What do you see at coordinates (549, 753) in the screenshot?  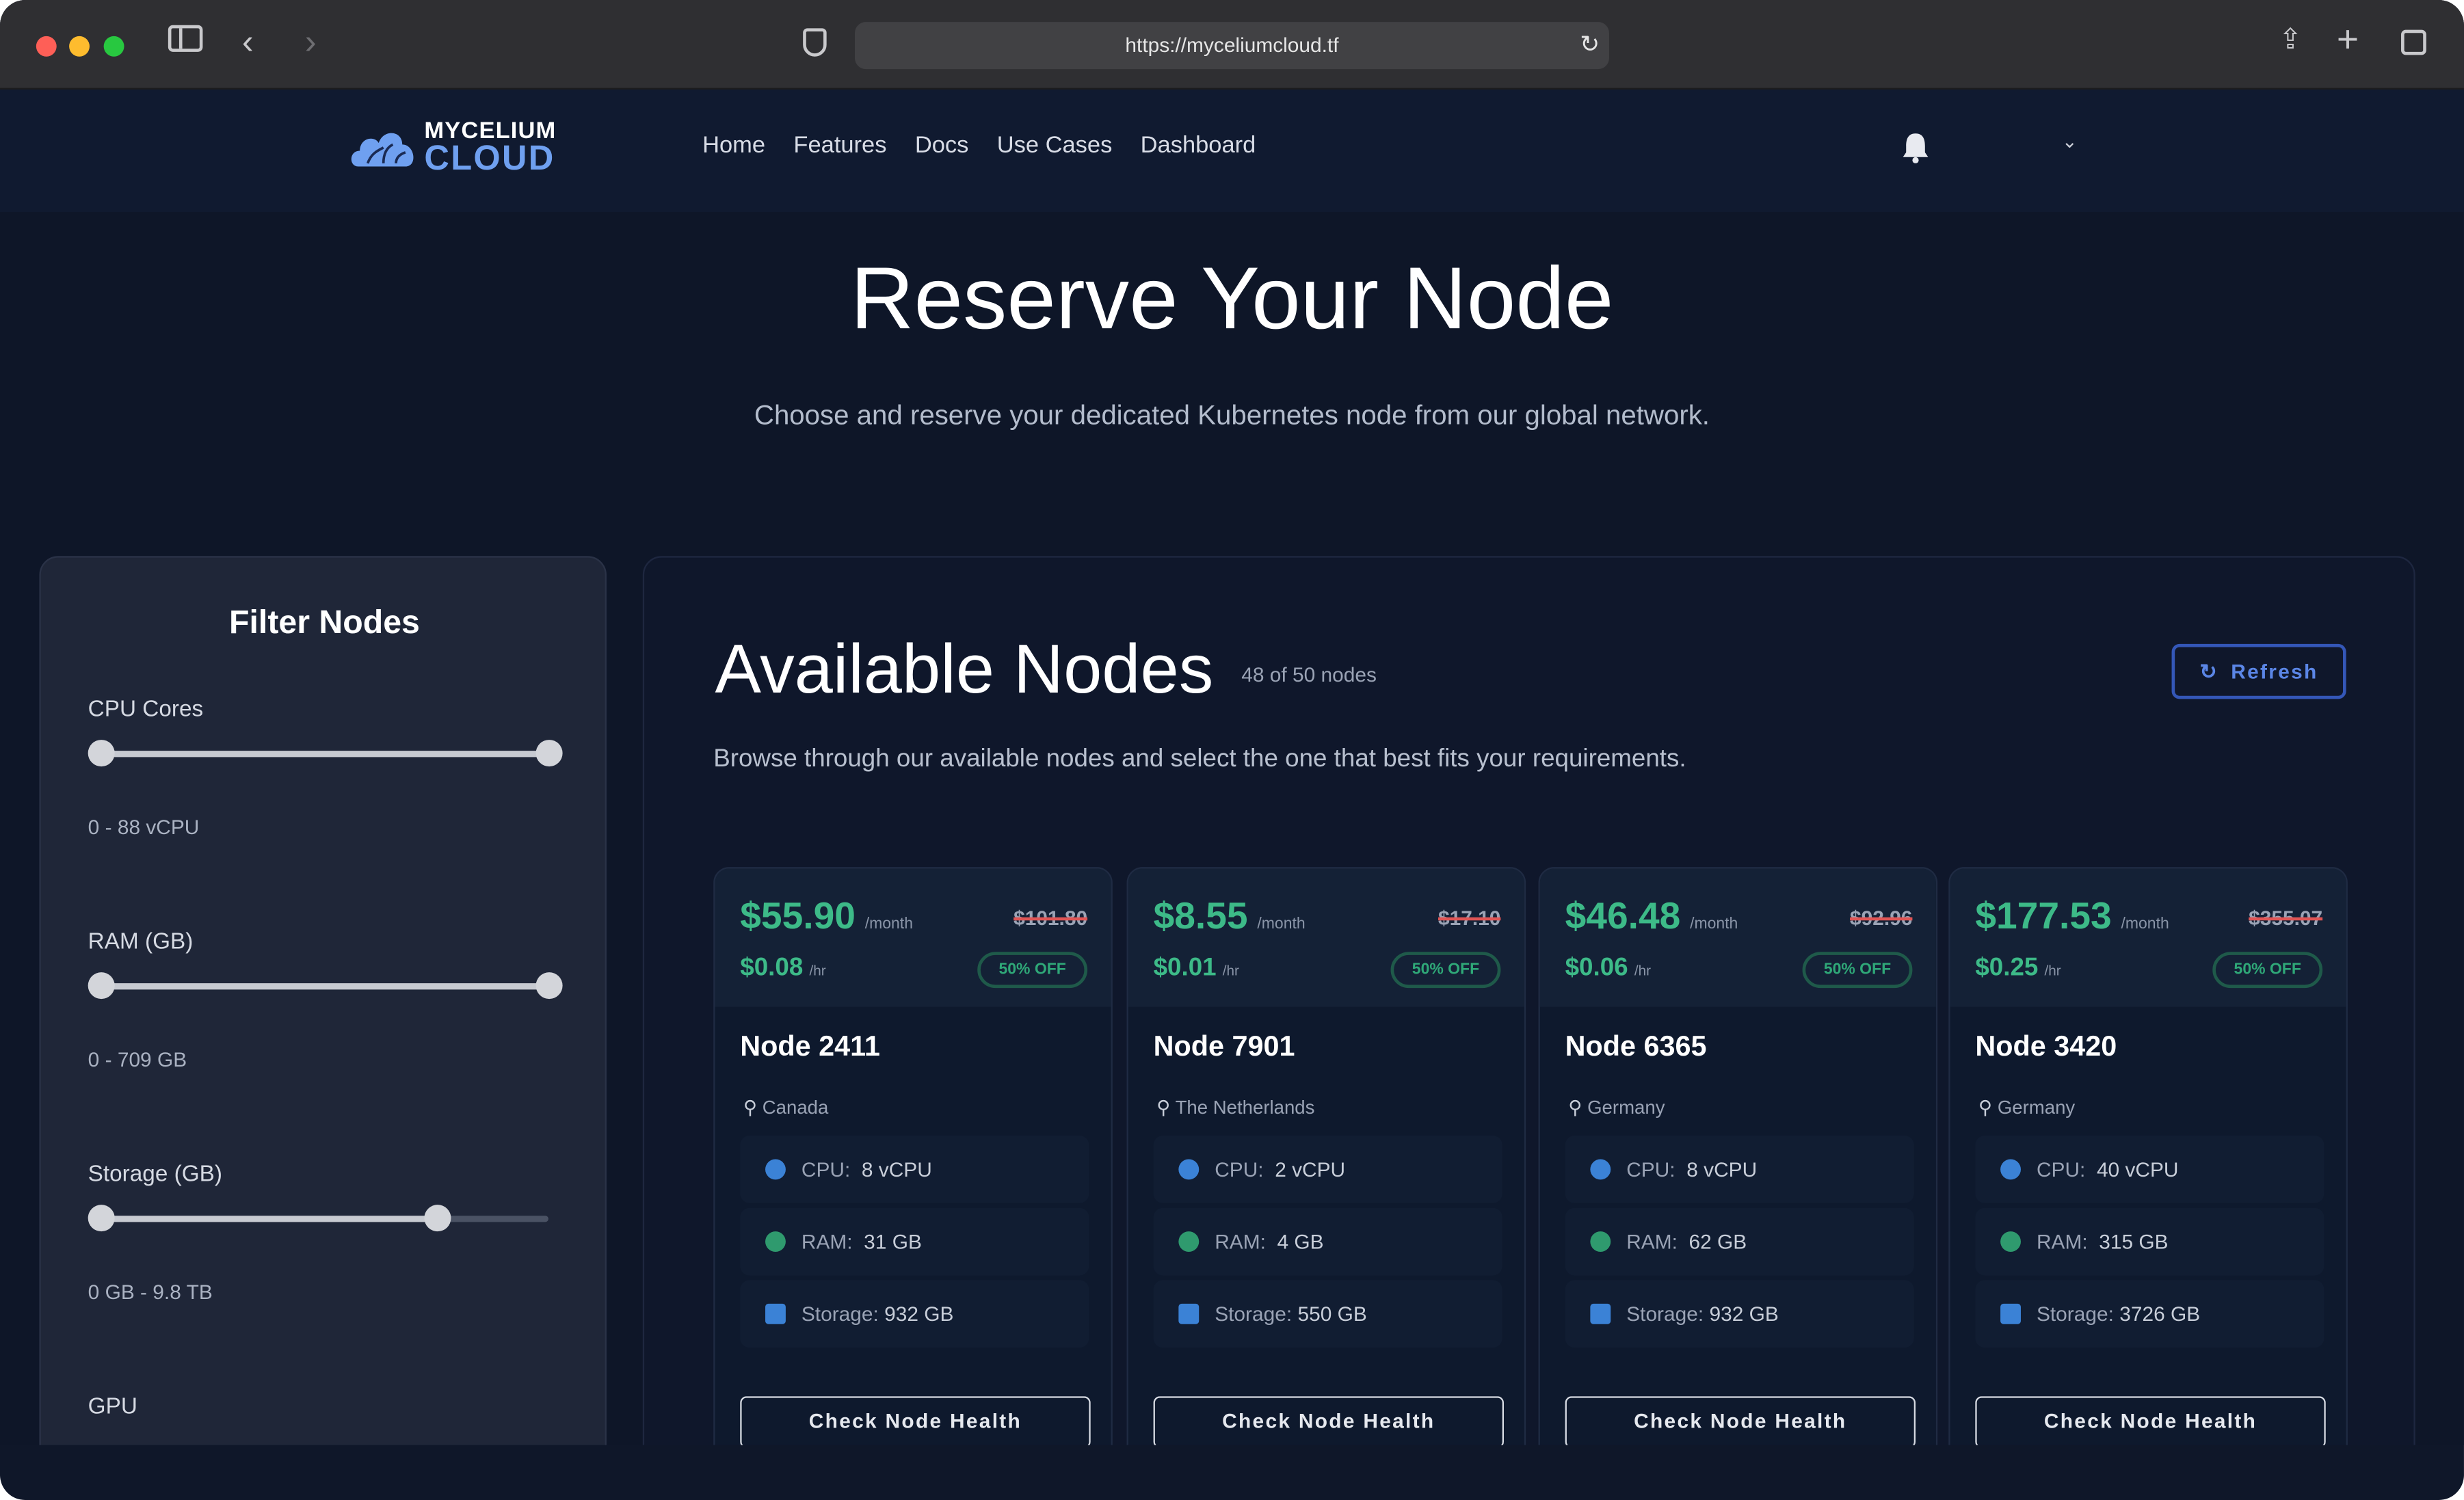 I see `cpu-max-handle` at bounding box center [549, 753].